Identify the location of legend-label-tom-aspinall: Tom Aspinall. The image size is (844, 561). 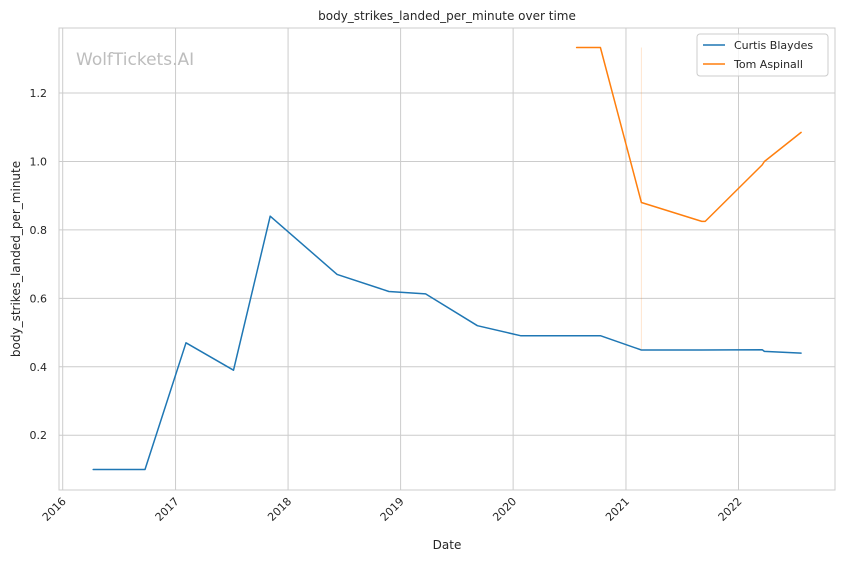
(768, 64).